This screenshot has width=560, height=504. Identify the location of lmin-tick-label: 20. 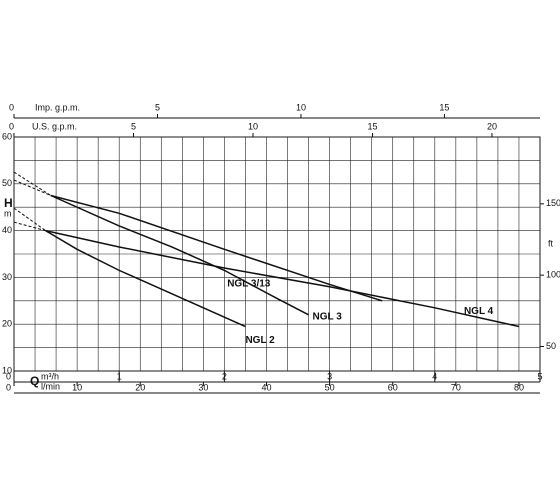
(140, 387).